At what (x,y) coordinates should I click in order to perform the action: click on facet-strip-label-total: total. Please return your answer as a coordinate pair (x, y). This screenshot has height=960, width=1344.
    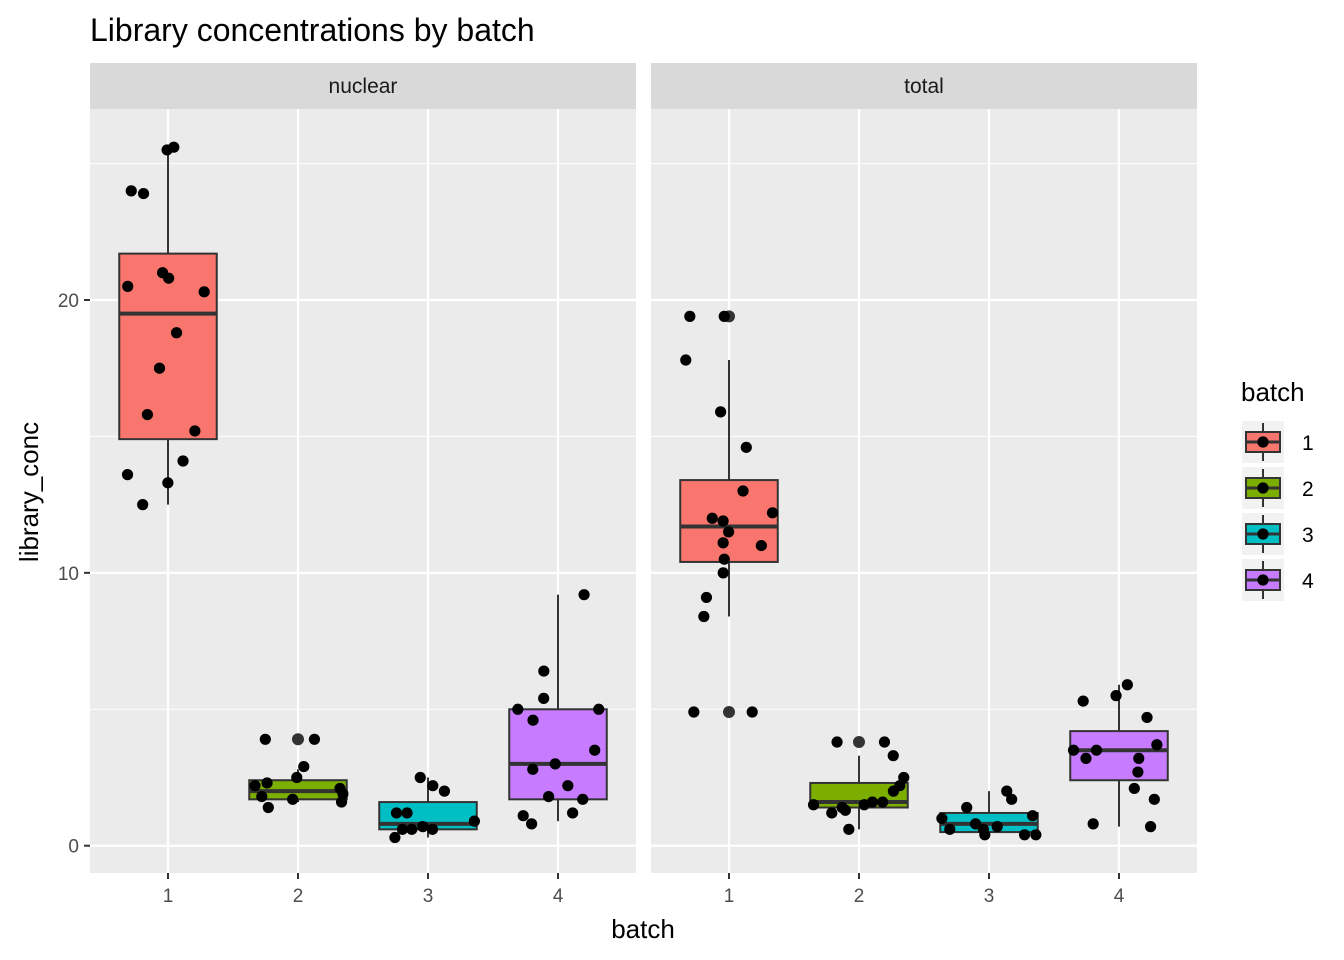
    Looking at the image, I should click on (924, 86).